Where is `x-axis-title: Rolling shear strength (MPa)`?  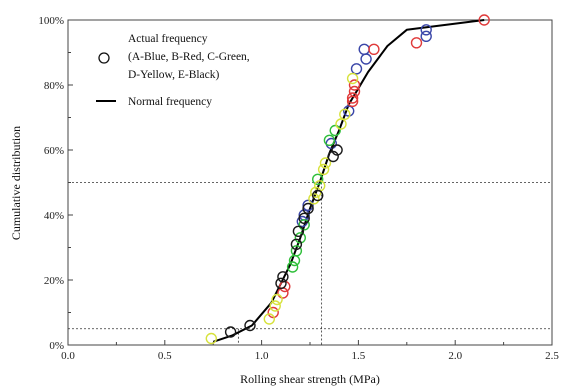 x-axis-title: Rolling shear strength (MPa) is located at coordinates (310, 379).